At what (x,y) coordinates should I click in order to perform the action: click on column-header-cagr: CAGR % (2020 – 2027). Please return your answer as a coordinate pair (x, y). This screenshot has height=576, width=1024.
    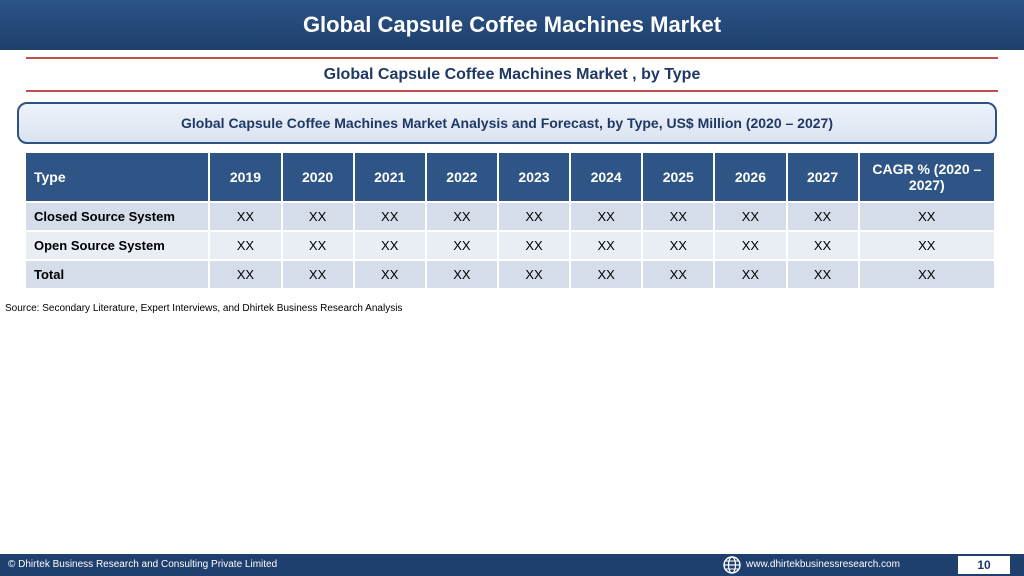
    Looking at the image, I should click on (926, 177).